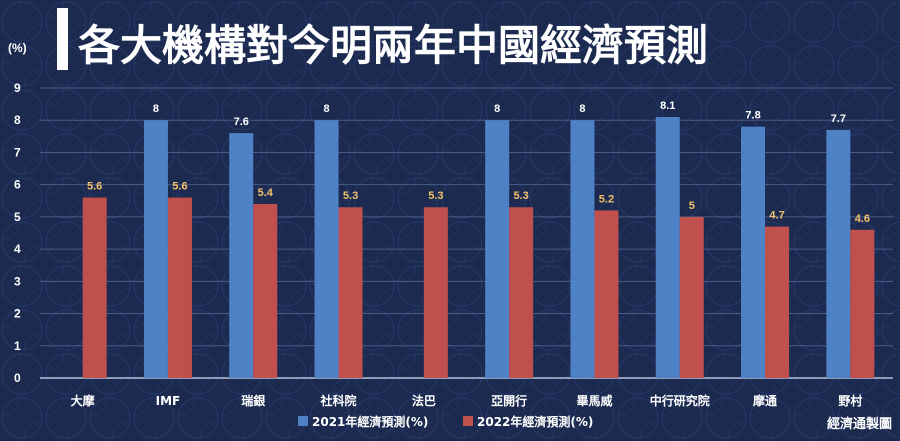  Describe the element at coordinates (17, 233) in the screenshot. I see `y-axis: 0 1 2 3 4 5 6 7 8 9` at that location.